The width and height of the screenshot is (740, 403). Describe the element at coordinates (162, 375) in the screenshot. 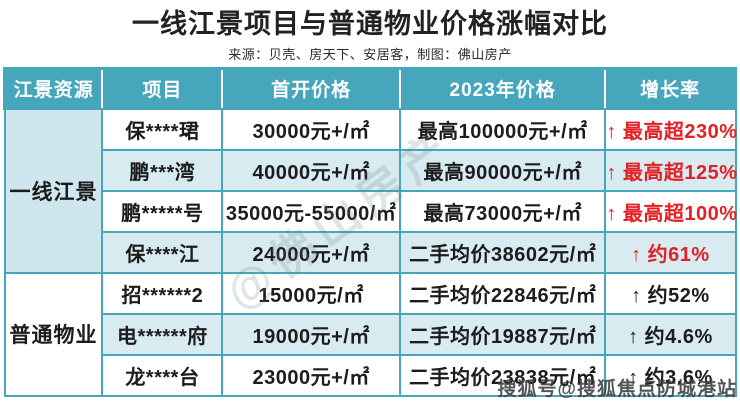

I see `project-cell: 龙****台` at that location.